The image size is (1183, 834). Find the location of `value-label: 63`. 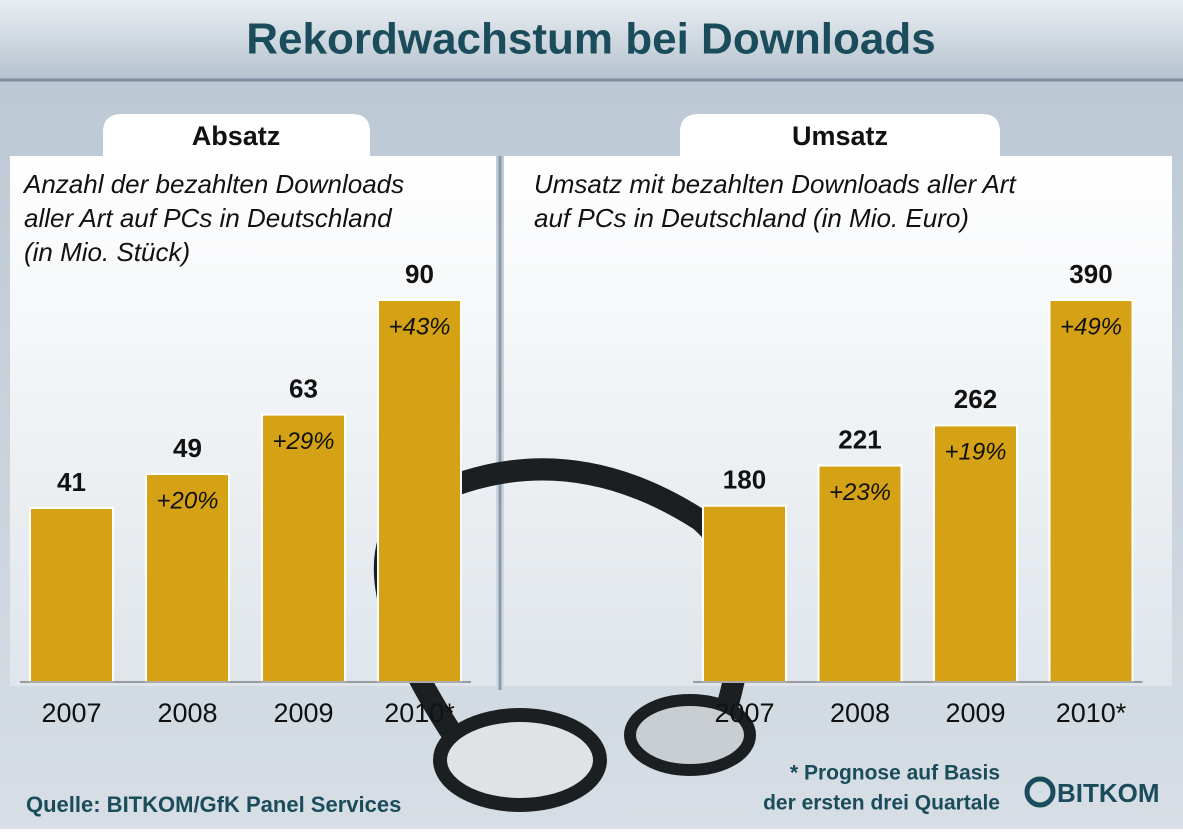

value-label: 63 is located at coordinates (303, 388).